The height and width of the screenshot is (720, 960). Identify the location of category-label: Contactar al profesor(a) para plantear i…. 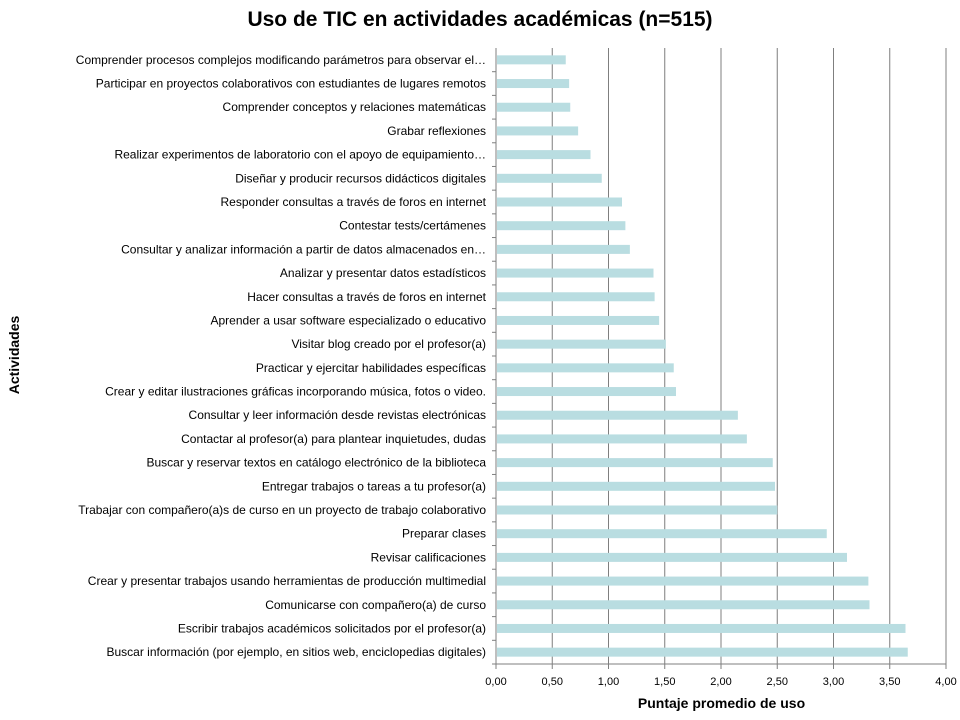
(333, 439).